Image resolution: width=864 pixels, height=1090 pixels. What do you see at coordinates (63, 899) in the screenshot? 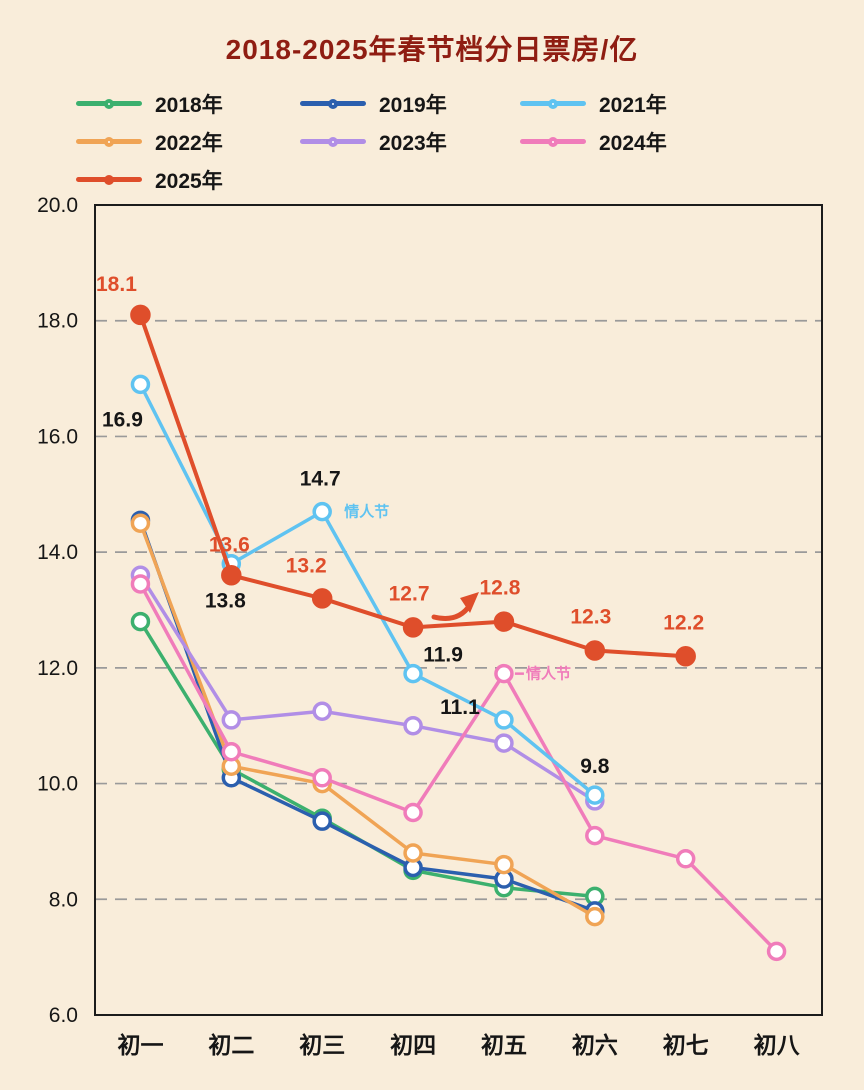
I see `y-tick-label: 8.0` at bounding box center [63, 899].